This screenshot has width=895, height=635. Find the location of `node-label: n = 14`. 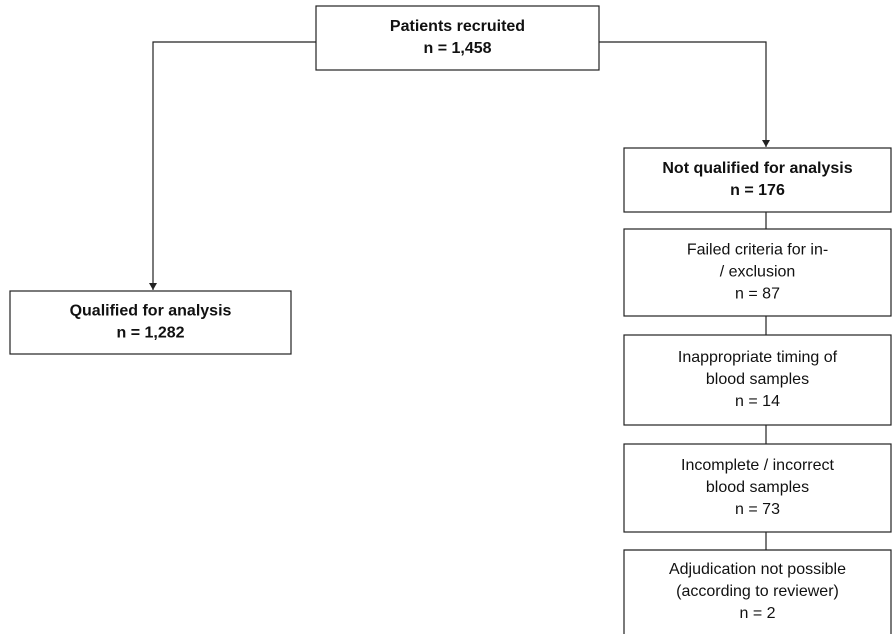

node-label: n = 14 is located at coordinates (757, 401).